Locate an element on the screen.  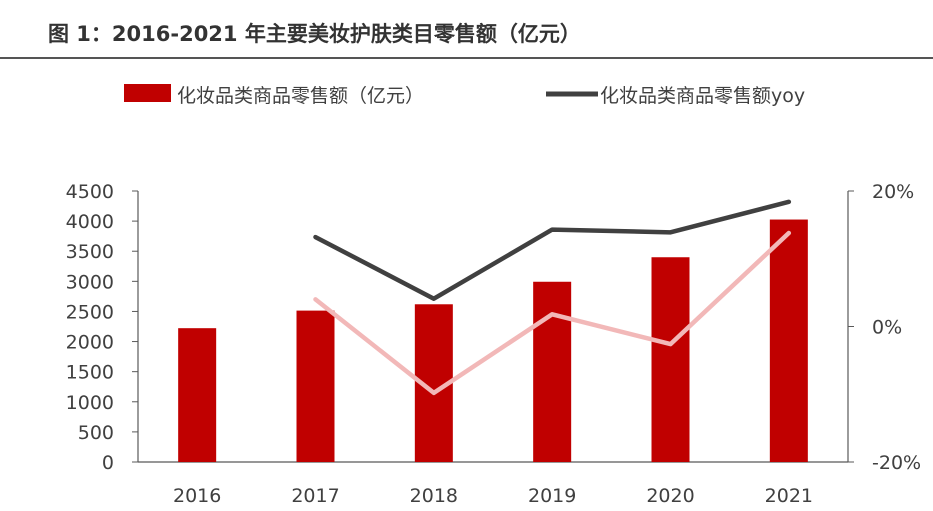
legend-label: 化妆品类商品零售额yoy is located at coordinates (702, 96).